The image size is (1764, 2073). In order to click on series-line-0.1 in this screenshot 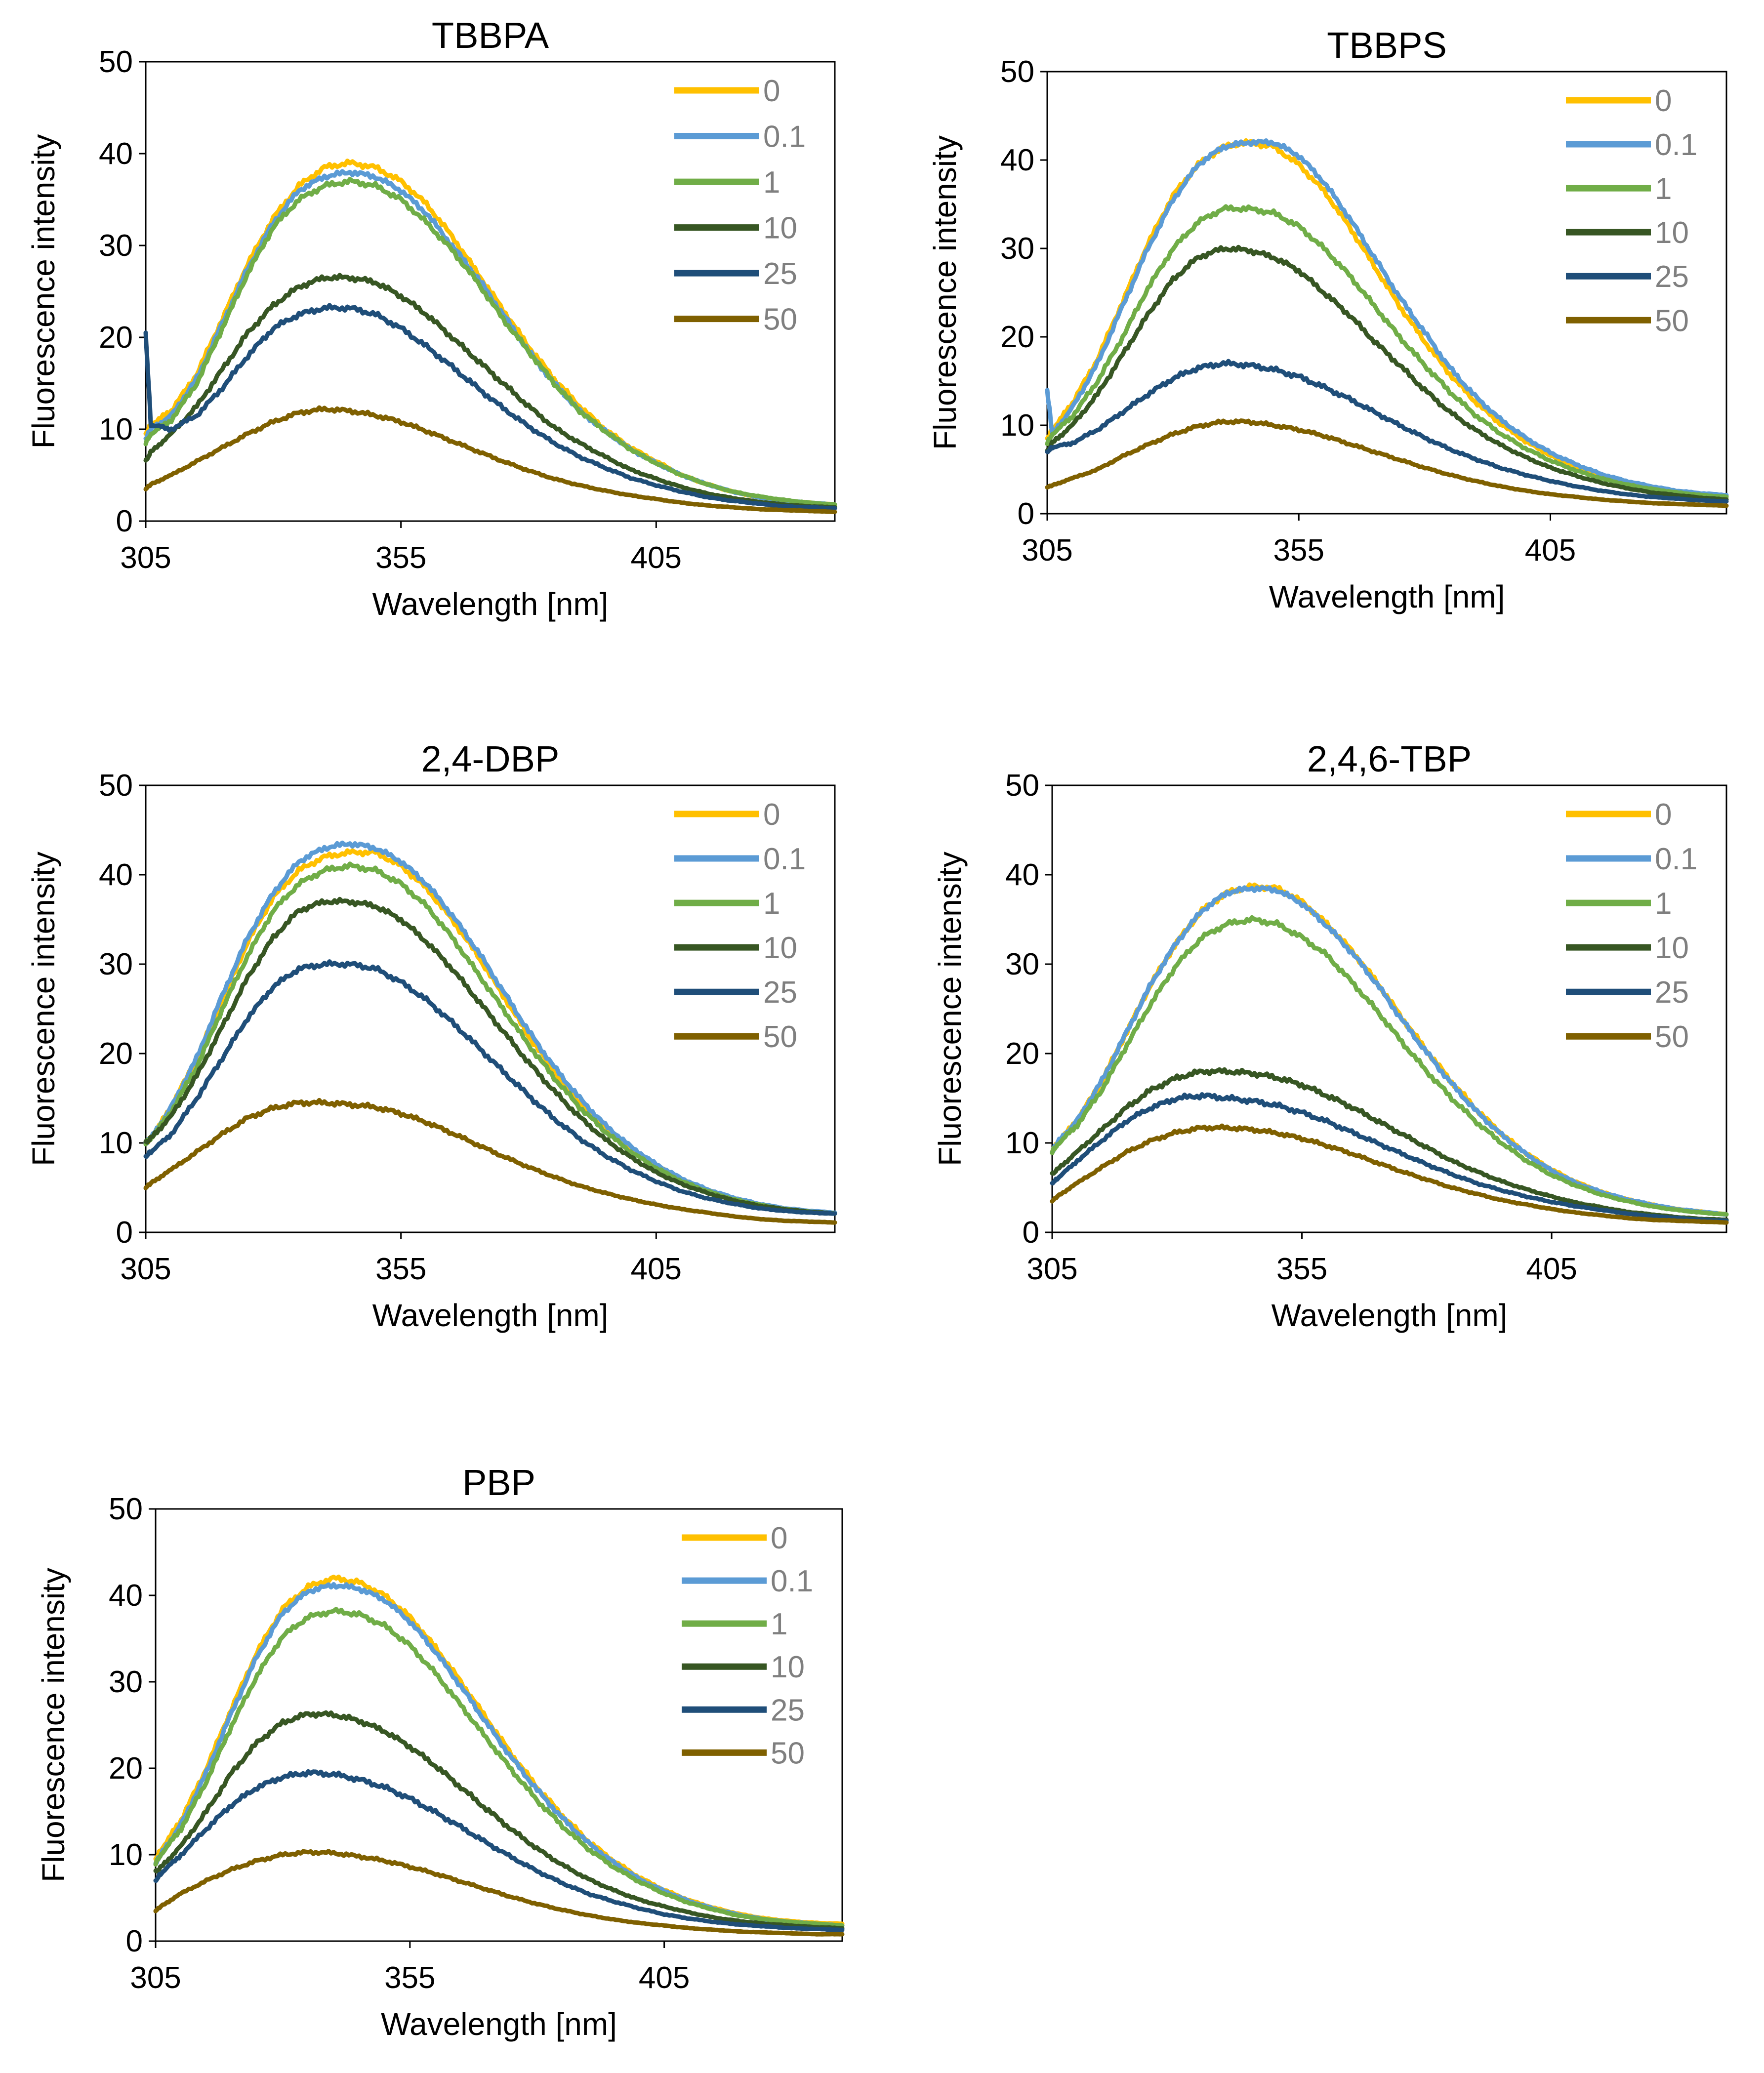, I will do `click(490, 1027)`.